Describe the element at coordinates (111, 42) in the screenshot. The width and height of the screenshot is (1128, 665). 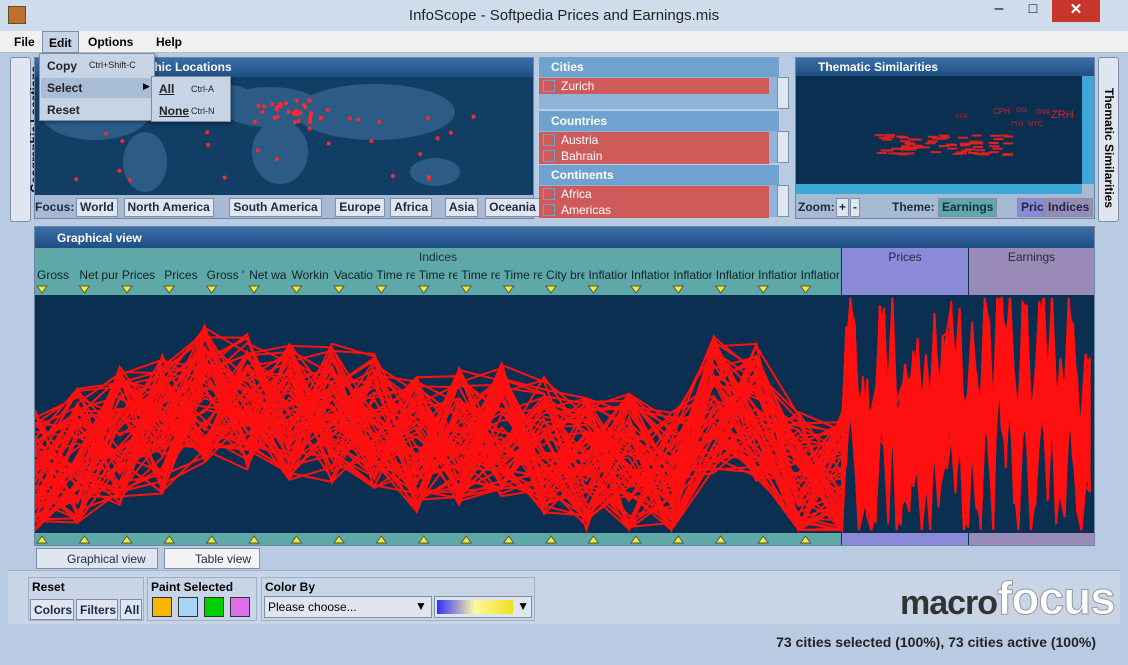
I see `menu-item: Options` at that location.